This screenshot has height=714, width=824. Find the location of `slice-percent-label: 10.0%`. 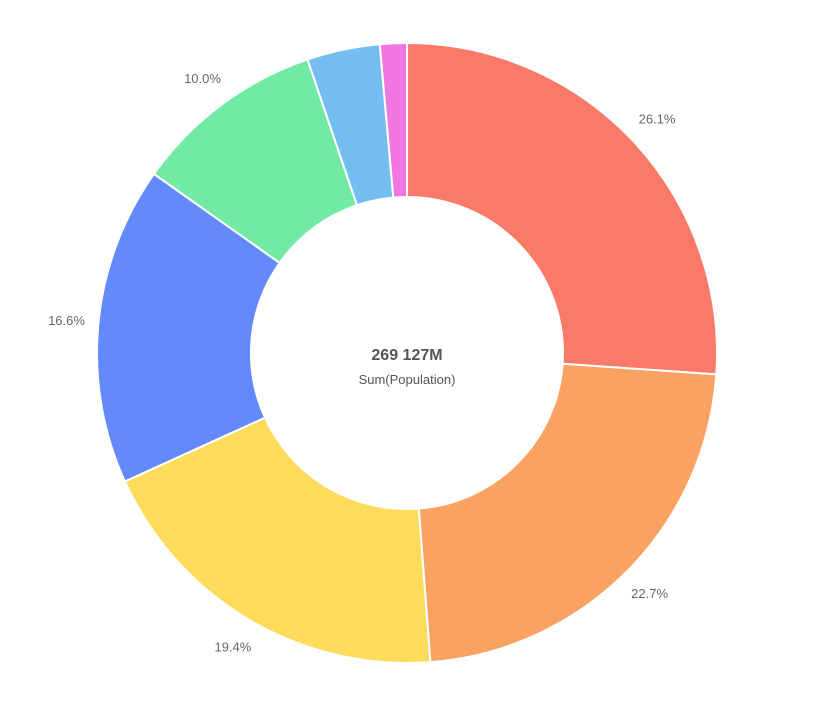

slice-percent-label: 10.0% is located at coordinates (202, 78).